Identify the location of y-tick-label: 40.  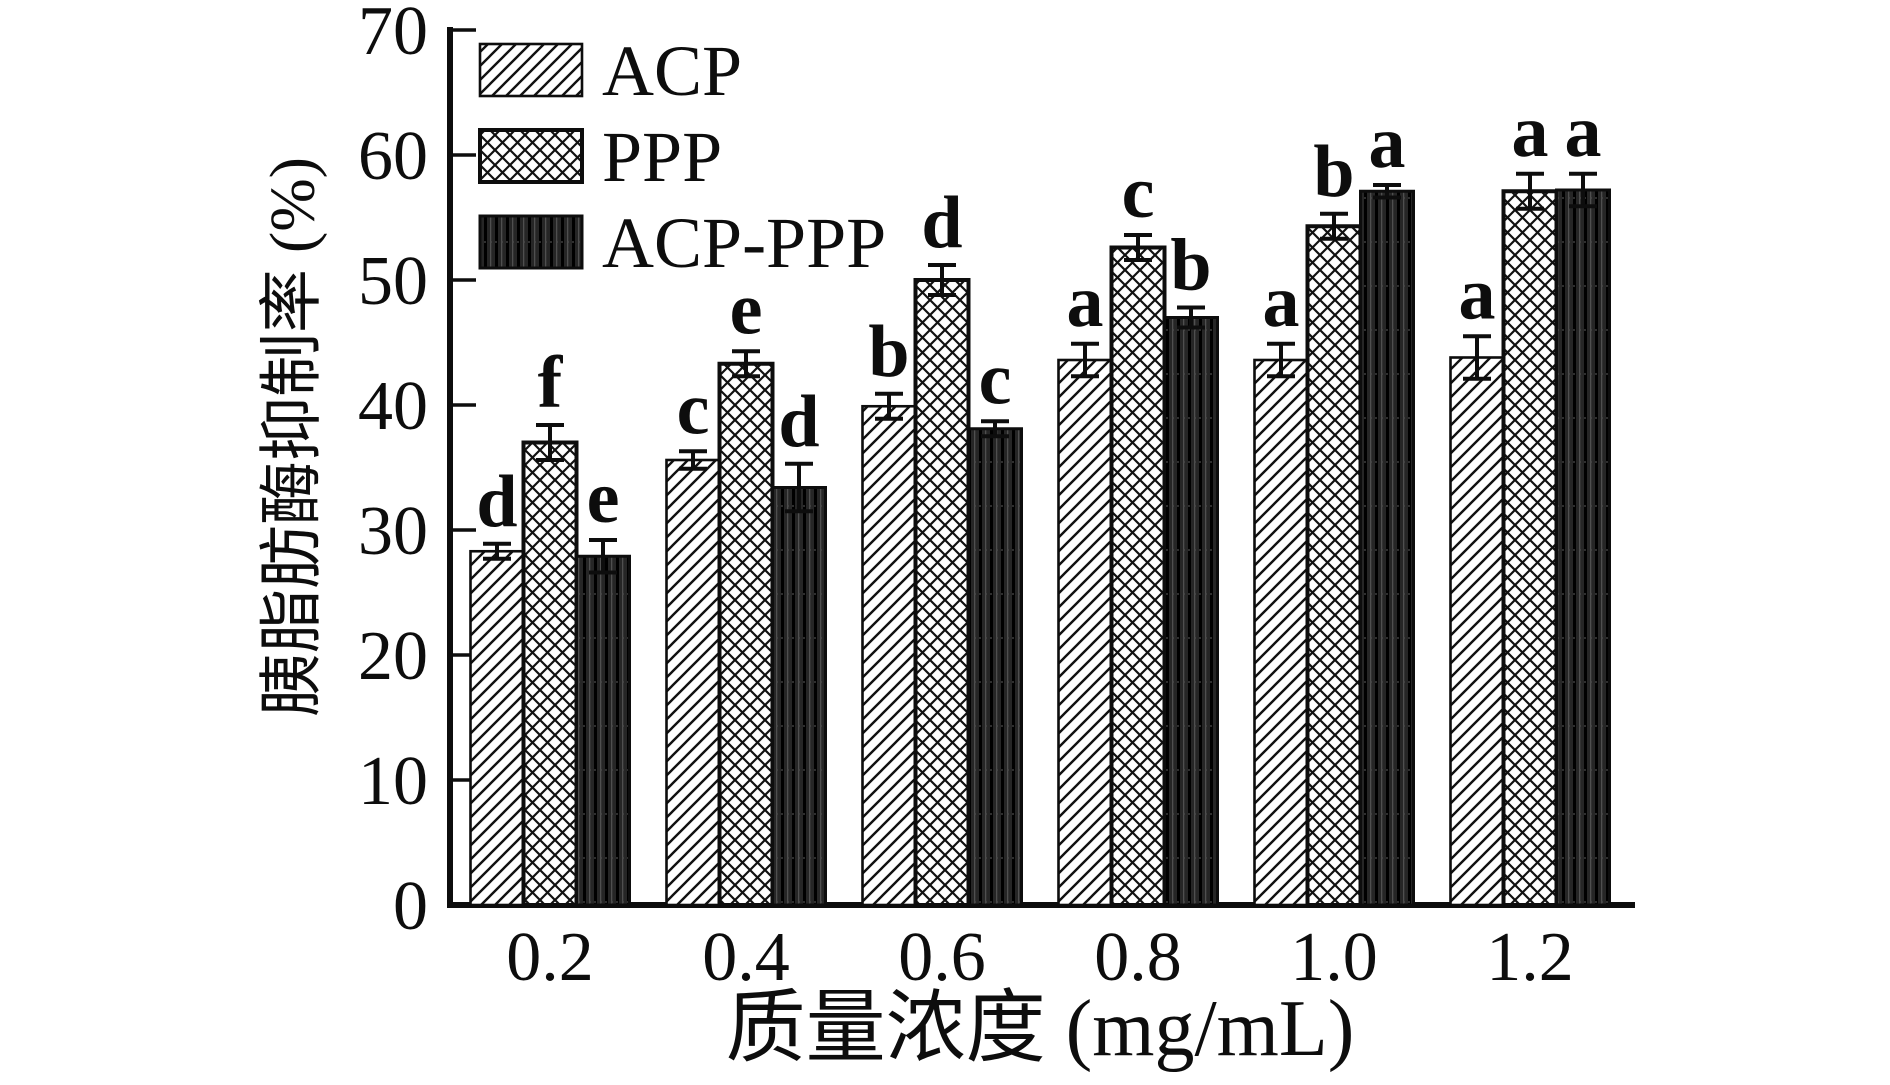
(393, 406).